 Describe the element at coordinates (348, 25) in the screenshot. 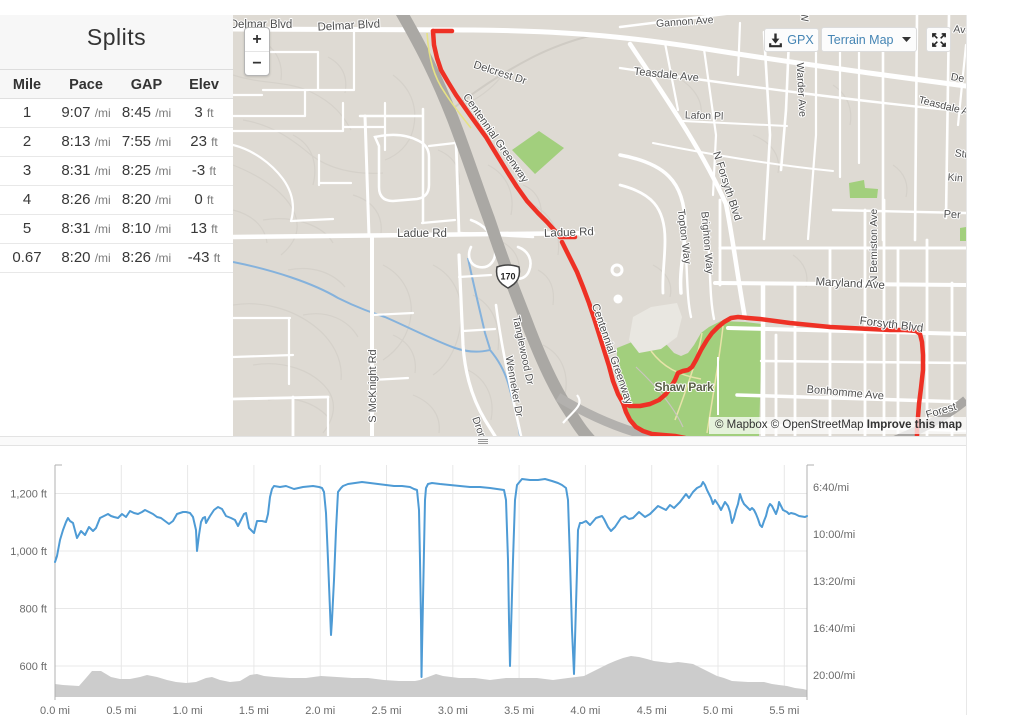

I see `svg-text: Delmar Blvd` at that location.